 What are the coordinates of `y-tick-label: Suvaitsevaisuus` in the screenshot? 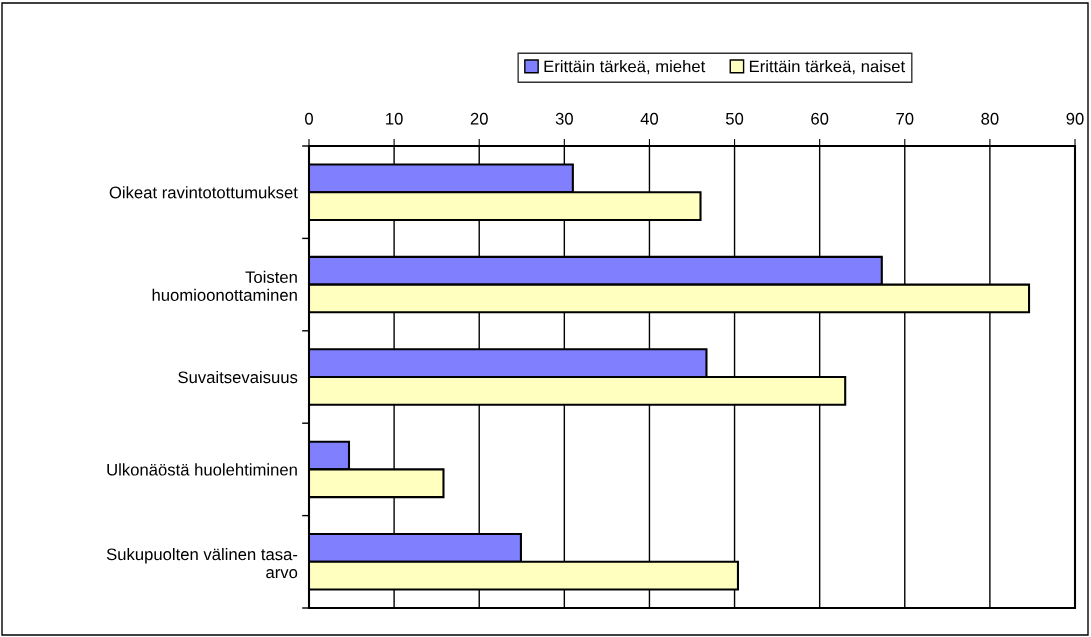 It's located at (238, 377).